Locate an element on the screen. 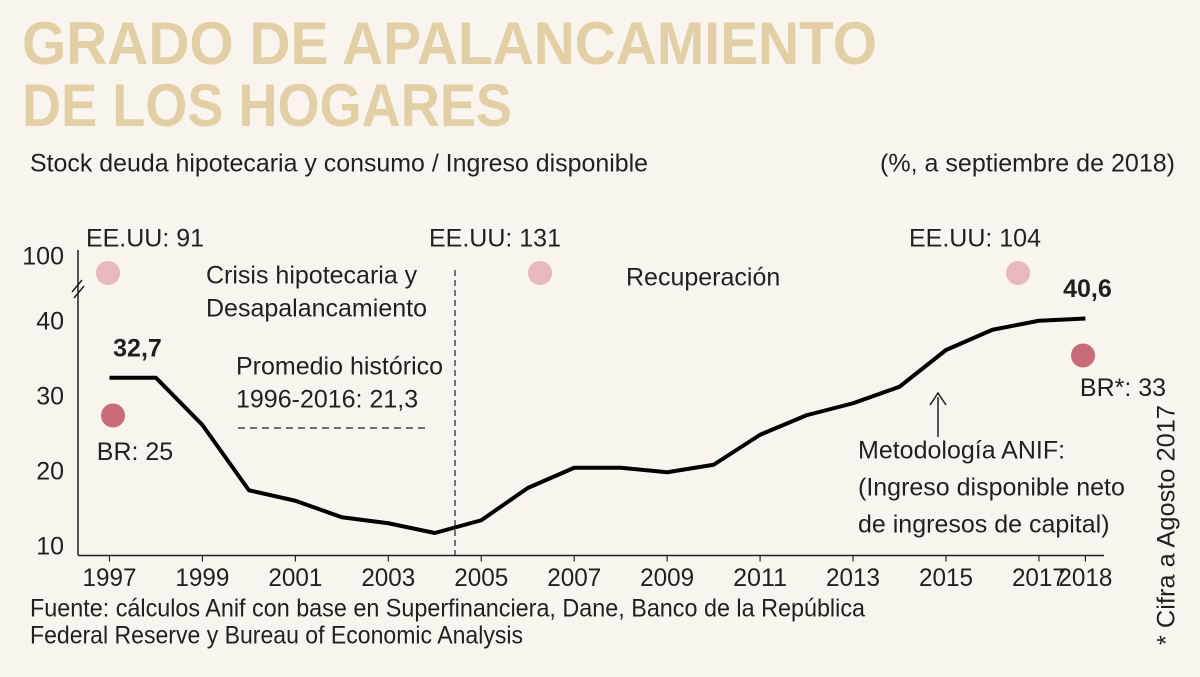 Image resolution: width=1200 pixels, height=677 pixels. annotation: Crisis hipotecaria y is located at coordinates (312, 276).